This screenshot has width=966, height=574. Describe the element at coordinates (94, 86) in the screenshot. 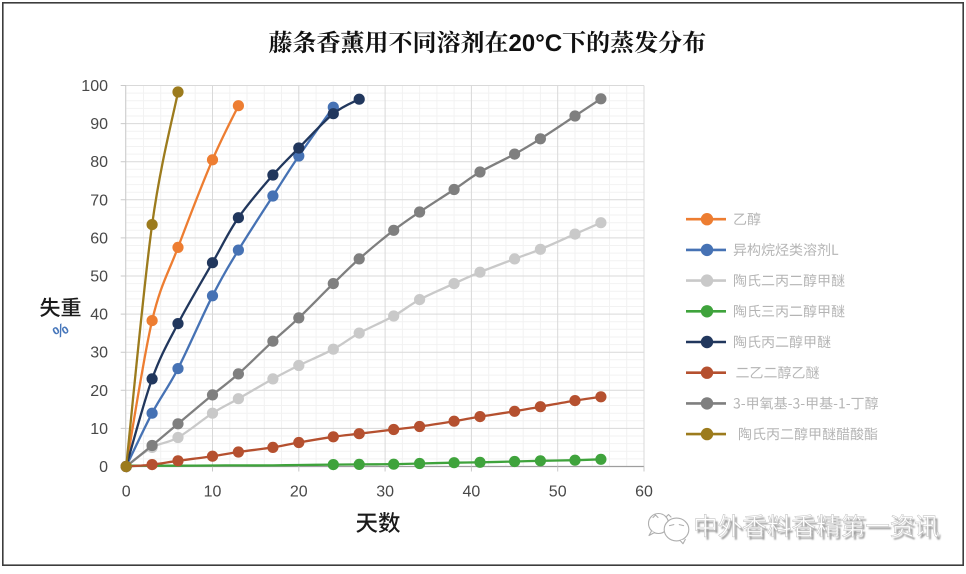

I see `svg-text: 100` at that location.